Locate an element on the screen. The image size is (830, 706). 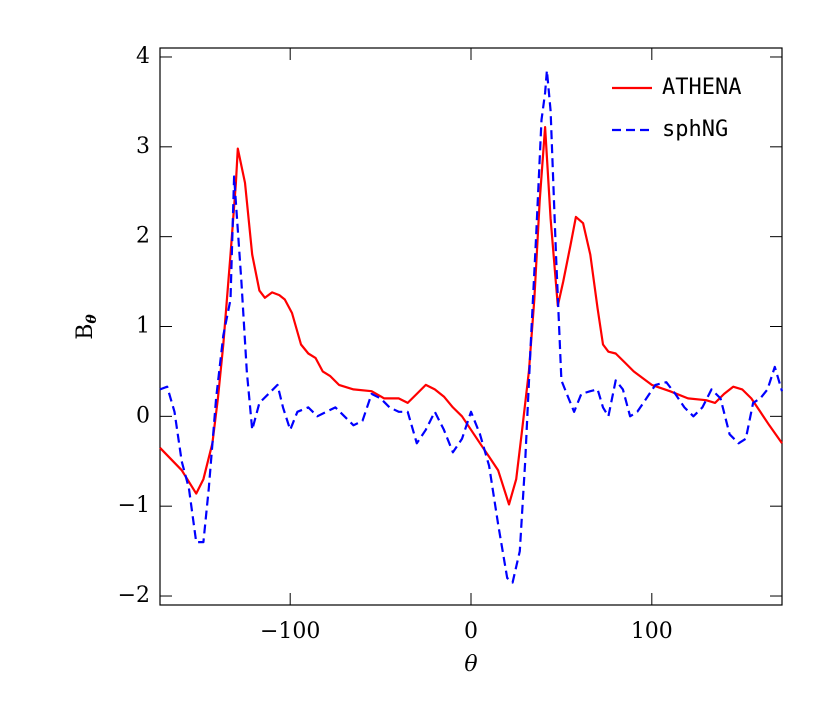
y-tick-label: 1 is located at coordinates (143, 326).